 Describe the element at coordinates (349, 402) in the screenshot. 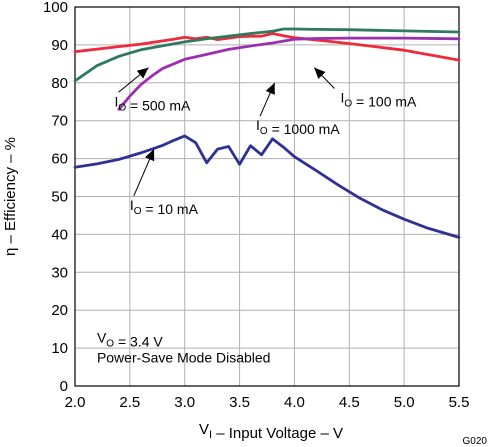

I see `x-tick-label: 4.5` at that location.